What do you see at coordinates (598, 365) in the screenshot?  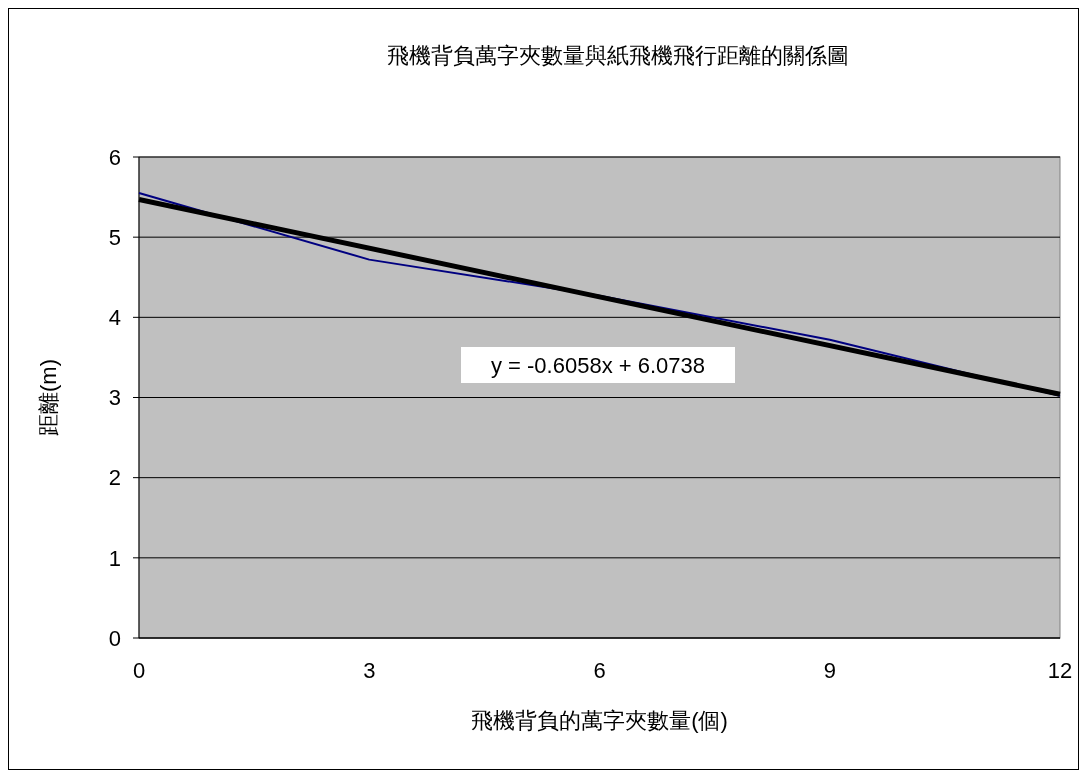 I see `annotation: y = -0.6058x + 6.0738` at bounding box center [598, 365].